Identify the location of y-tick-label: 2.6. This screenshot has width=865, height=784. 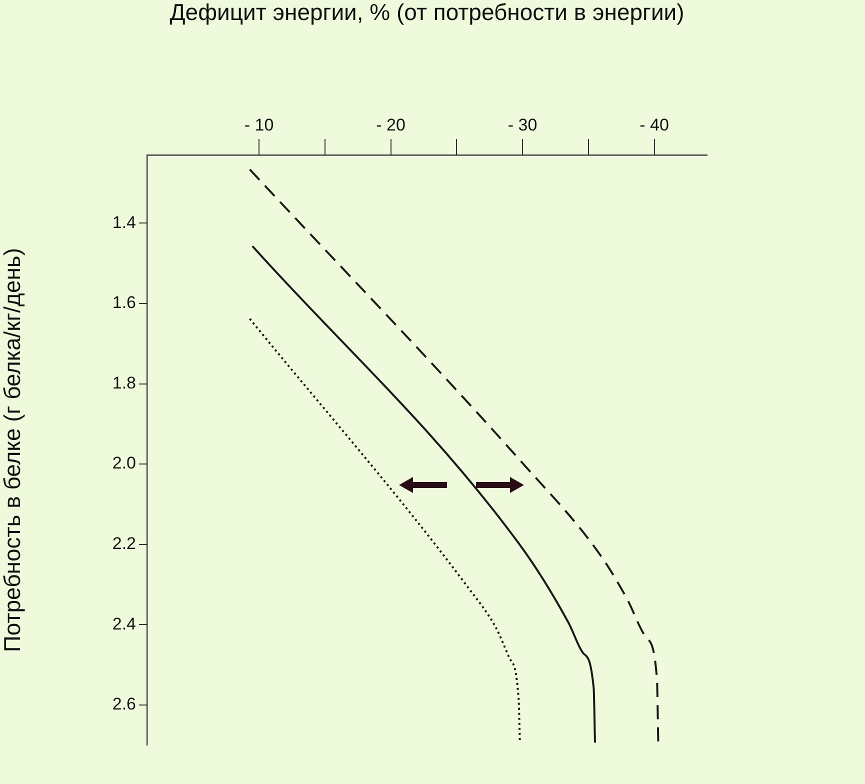
(124, 704).